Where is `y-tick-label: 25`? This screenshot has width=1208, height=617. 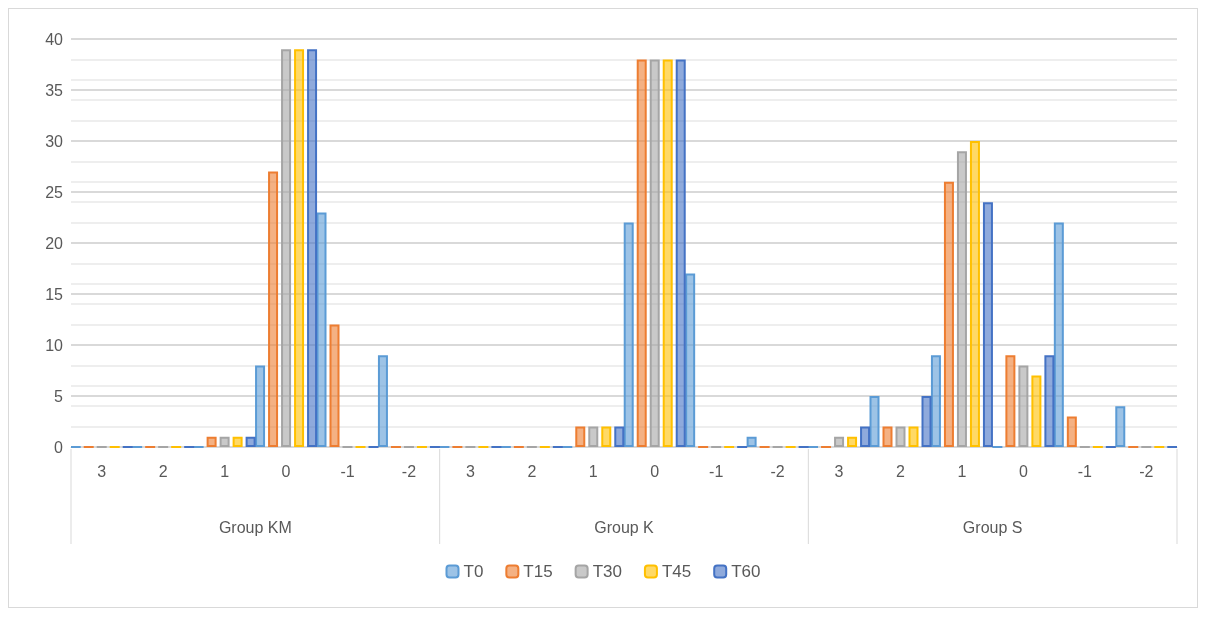
y-tick-label: 25 is located at coordinates (54, 192).